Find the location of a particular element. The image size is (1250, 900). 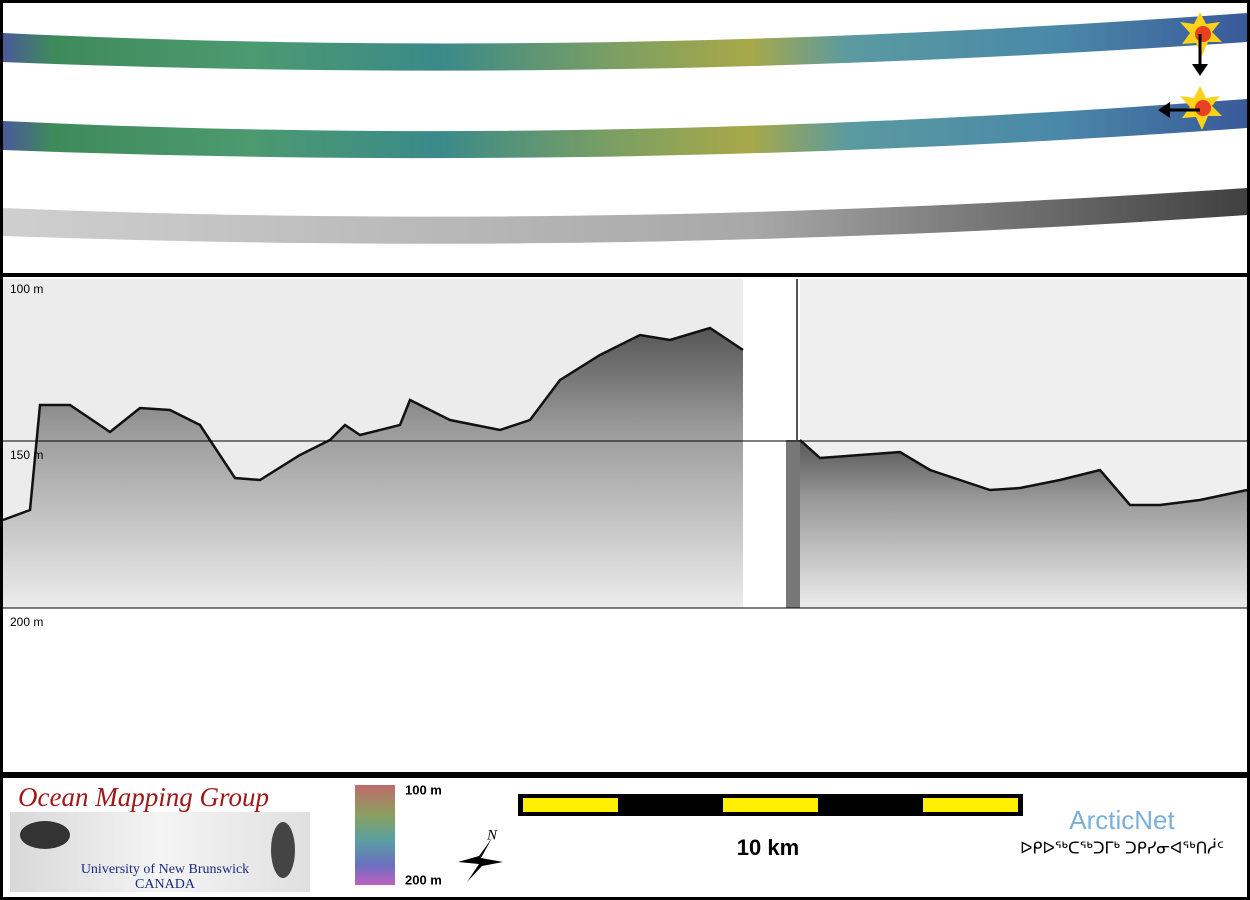

colorbar-label: 200 m is located at coordinates (423, 879).